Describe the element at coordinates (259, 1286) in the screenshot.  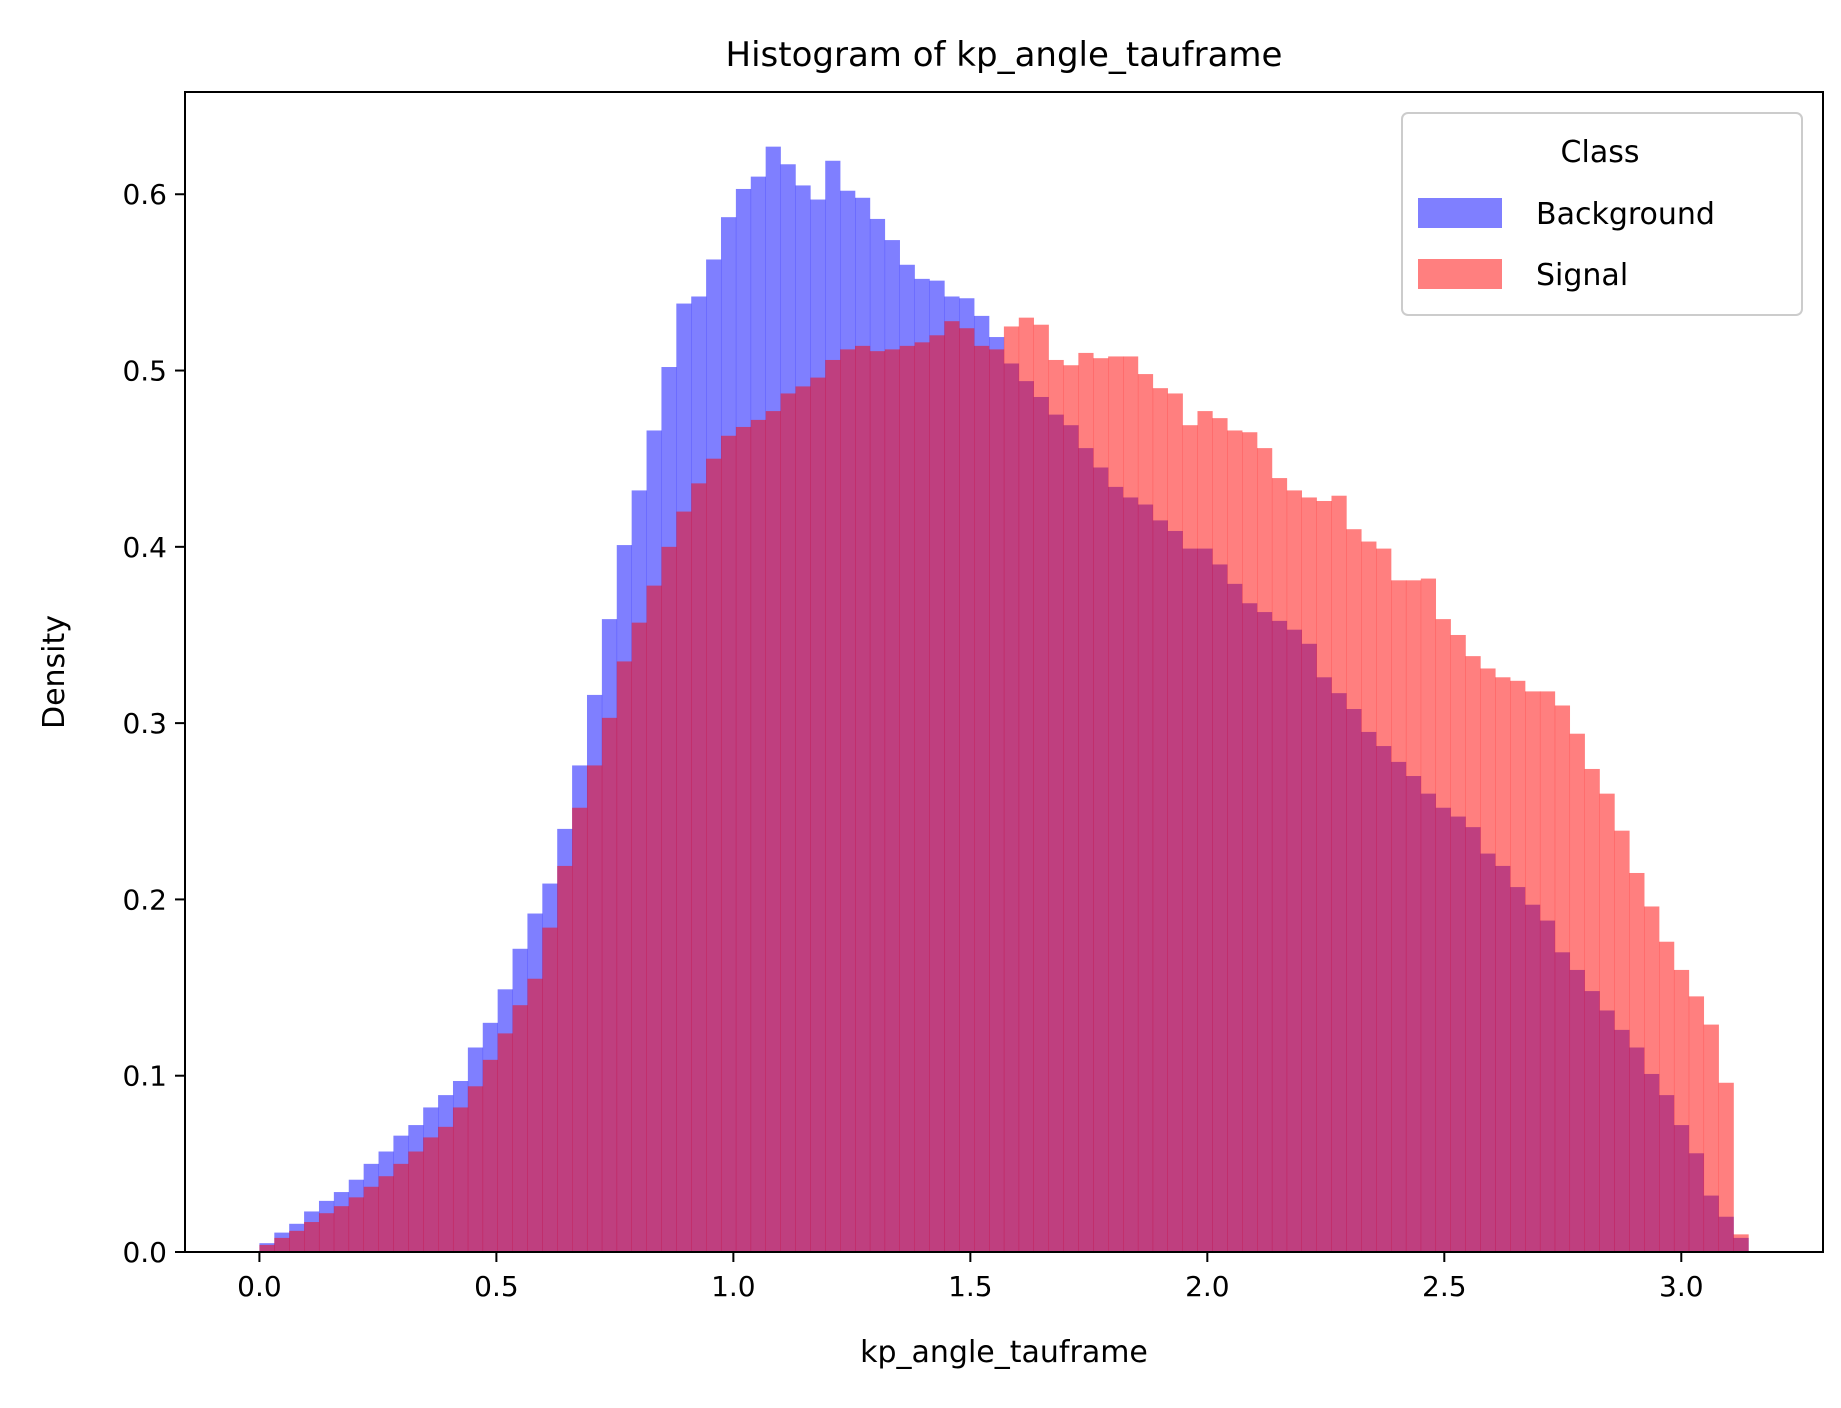
I see `x-tick-label: 0.0` at that location.